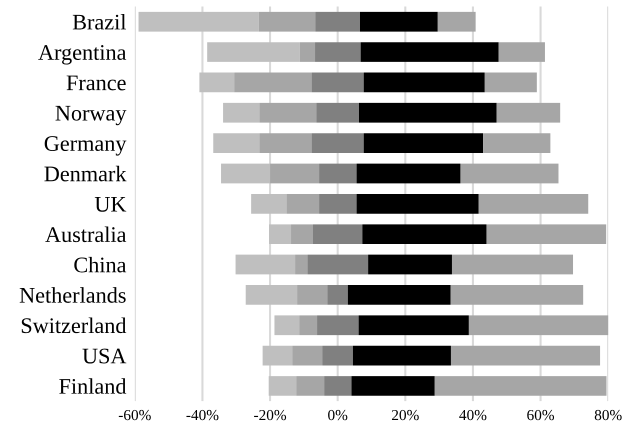 This screenshot has height=436, width=627. Describe the element at coordinates (85, 234) in the screenshot. I see `y-tick-label: Australia` at that location.